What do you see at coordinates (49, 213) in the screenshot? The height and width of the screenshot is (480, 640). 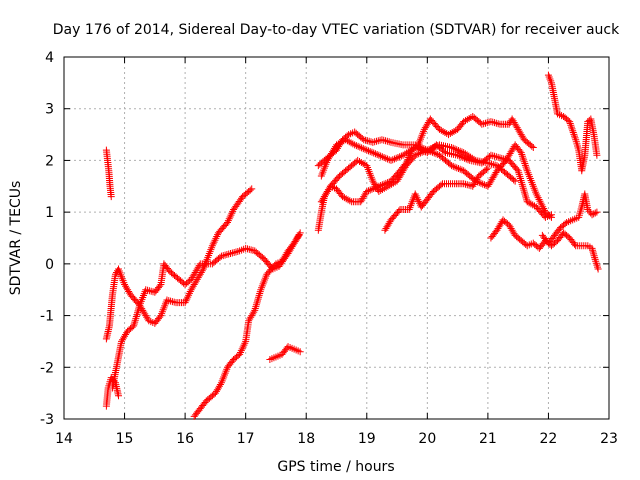 I see `y-tick-label: 1` at bounding box center [49, 213].